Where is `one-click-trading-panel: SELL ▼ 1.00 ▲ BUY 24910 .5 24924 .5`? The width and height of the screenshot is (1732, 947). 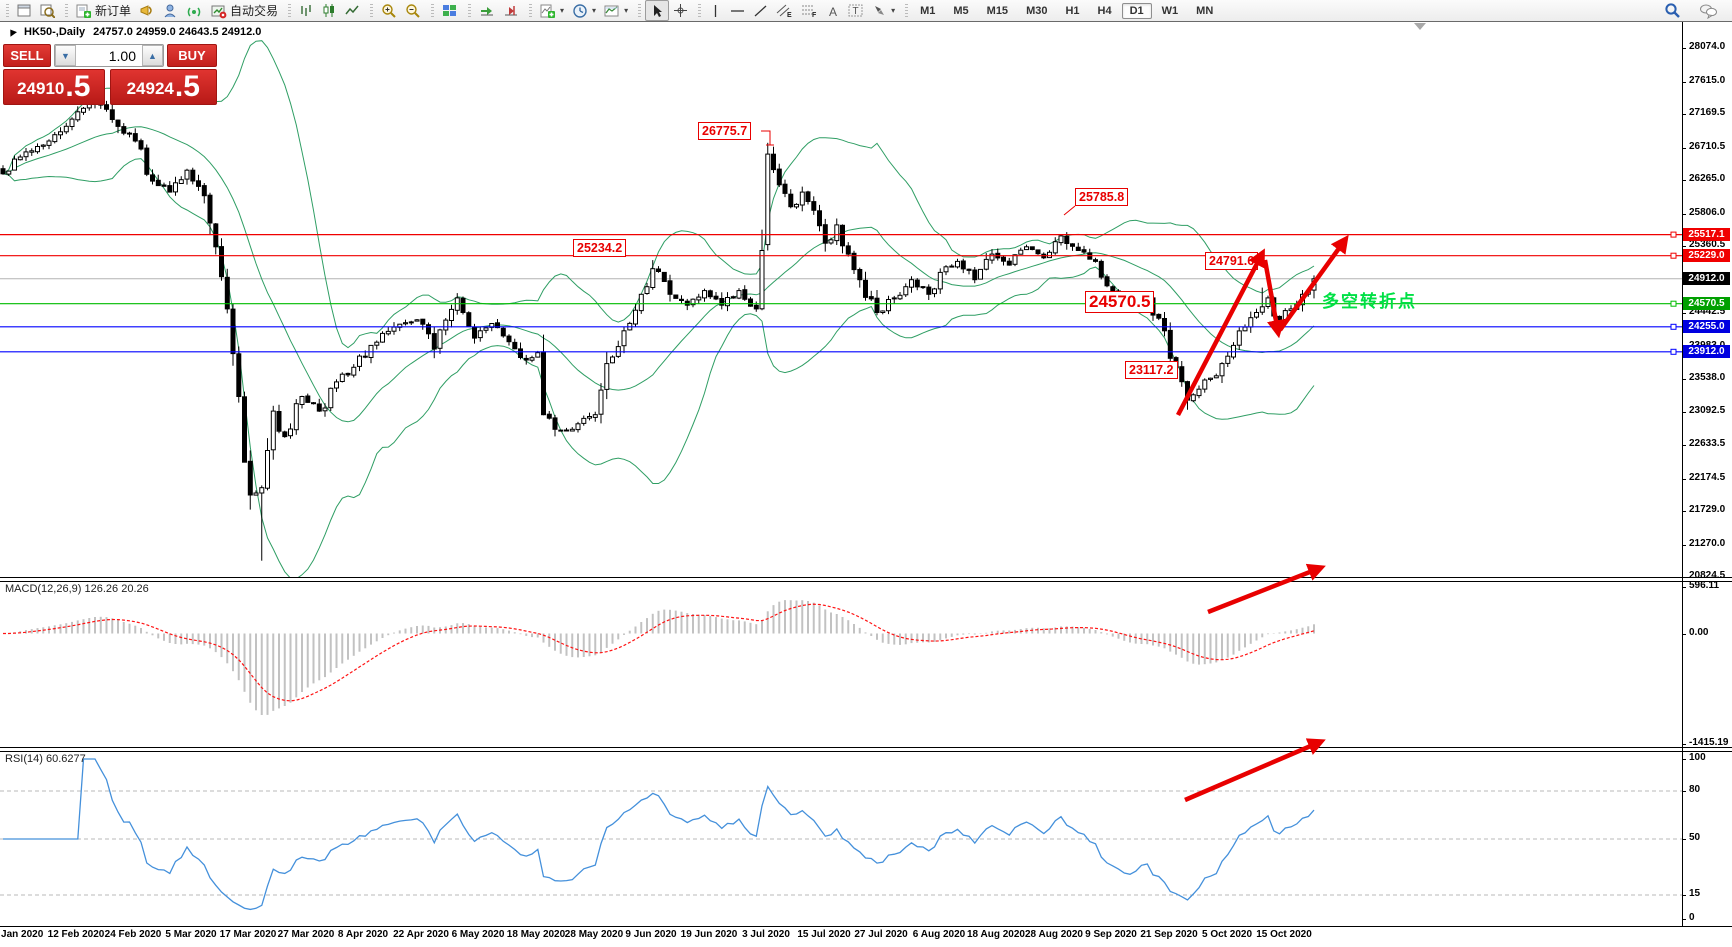
one-click-trading-panel: SELL ▼ 1.00 ▲ BUY 24910 .5 24924 .5 is located at coordinates (110, 74).